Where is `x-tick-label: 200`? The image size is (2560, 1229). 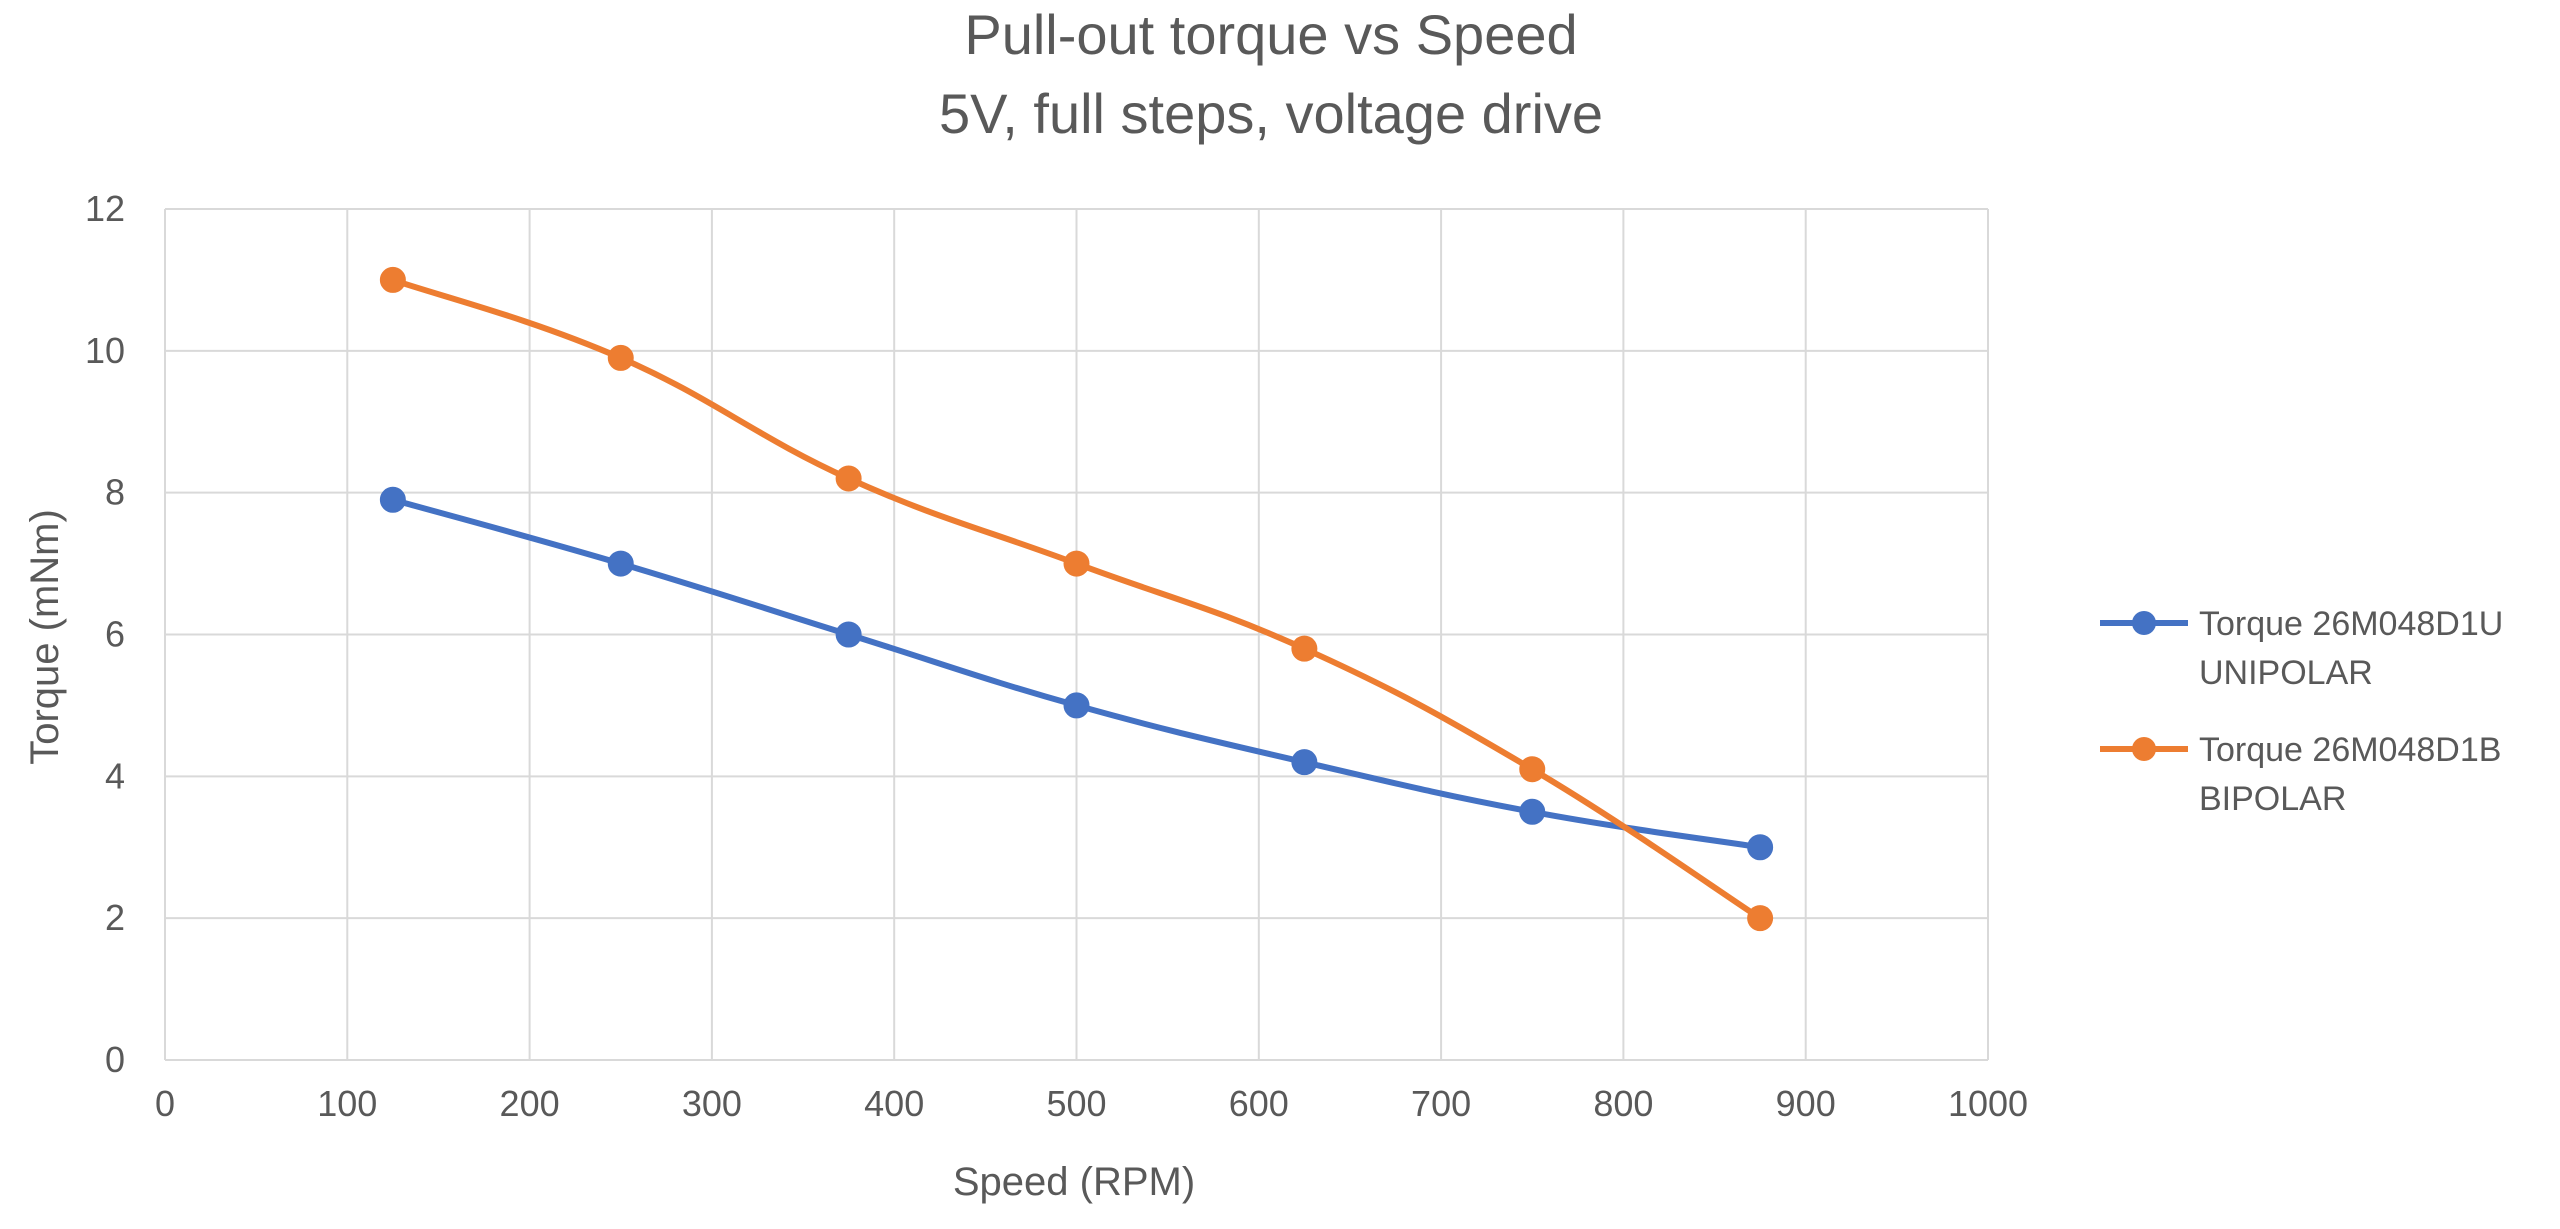
x-tick-label: 200 is located at coordinates (530, 1103).